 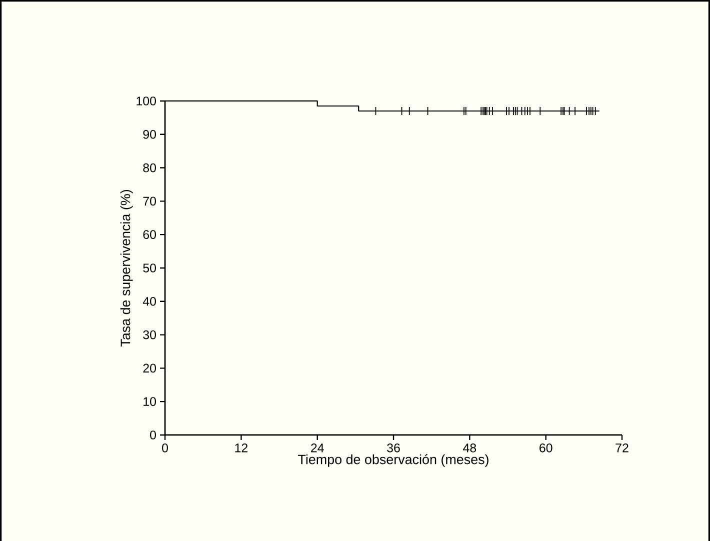 What do you see at coordinates (146, 101) in the screenshot?
I see `y-tick-label: 100` at bounding box center [146, 101].